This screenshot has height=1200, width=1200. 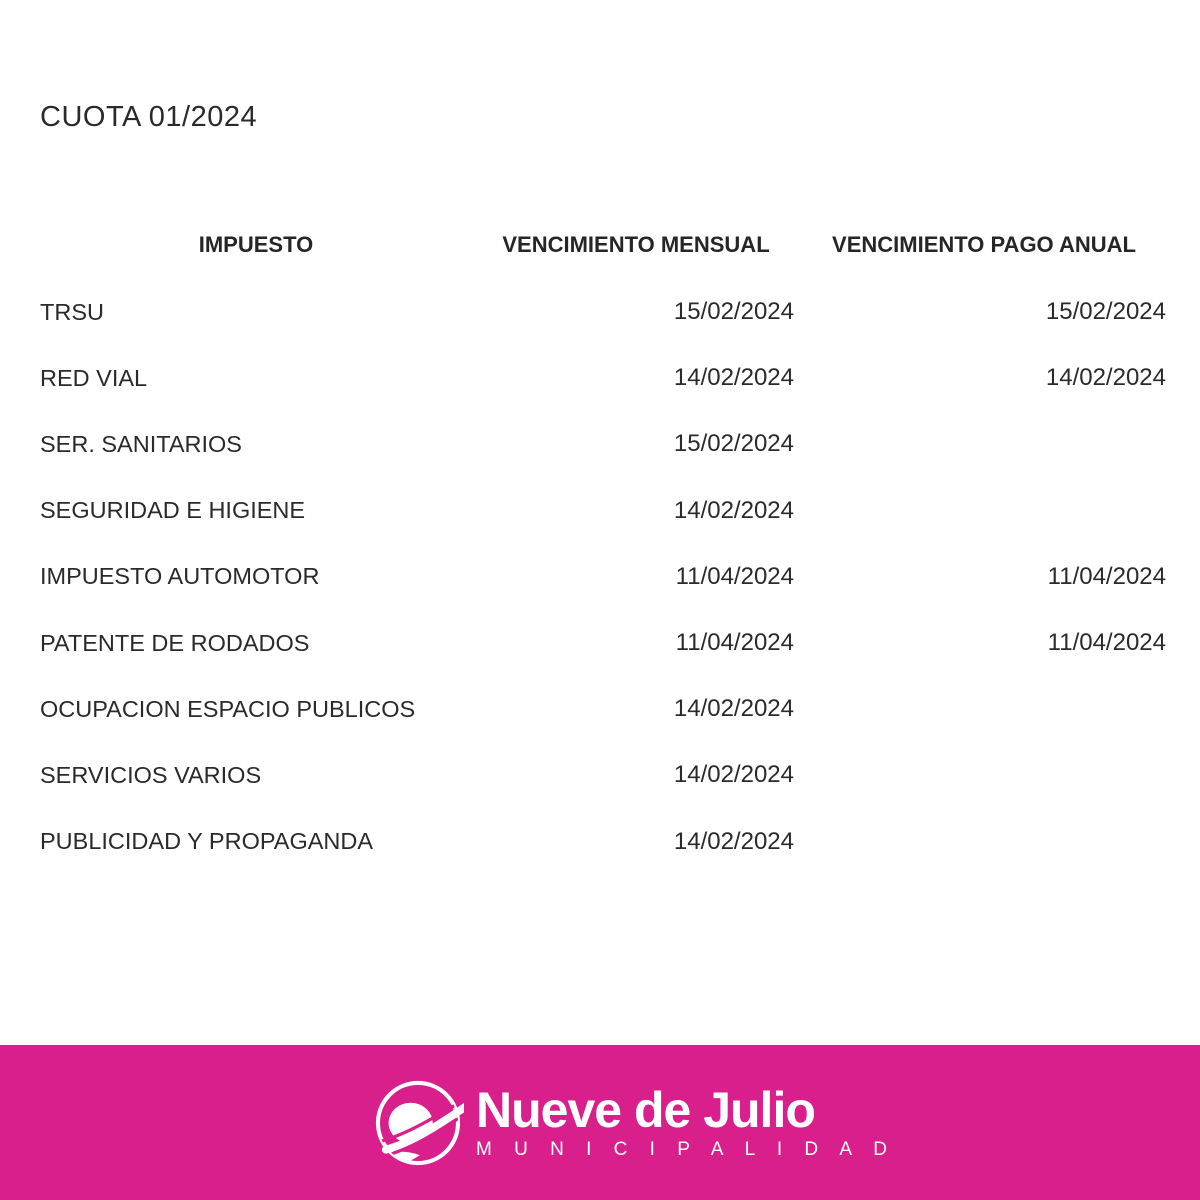 What do you see at coordinates (984, 244) in the screenshot?
I see `header-vencimiento-pago-anual: VENCIMIENTO PAGO ANUAL` at bounding box center [984, 244].